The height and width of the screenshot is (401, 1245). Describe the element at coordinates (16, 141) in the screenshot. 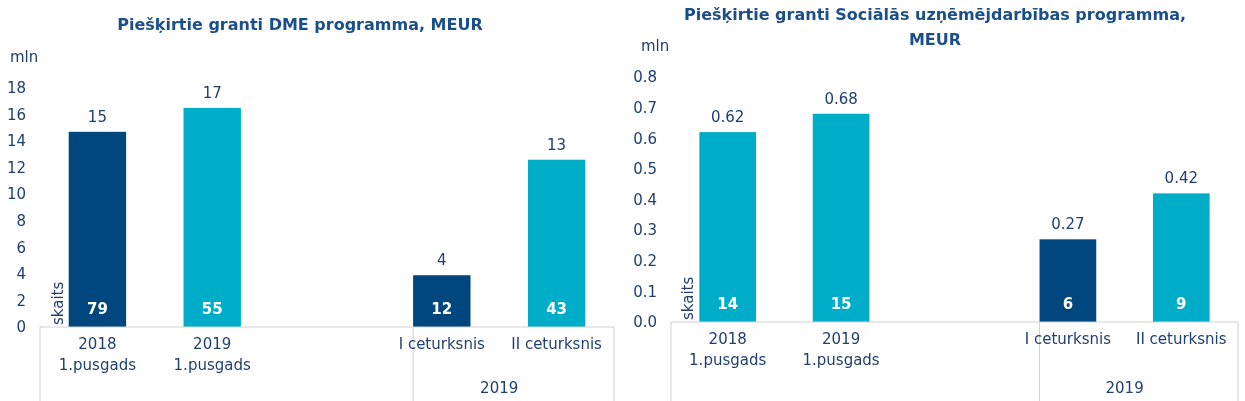

I see `y-tick-label: 14` at that location.